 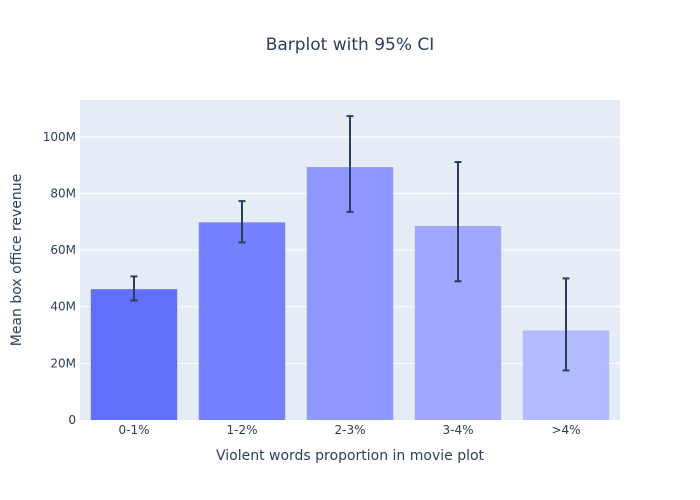 What do you see at coordinates (565, 430) in the screenshot?
I see `x-tick-label: >4%` at bounding box center [565, 430].